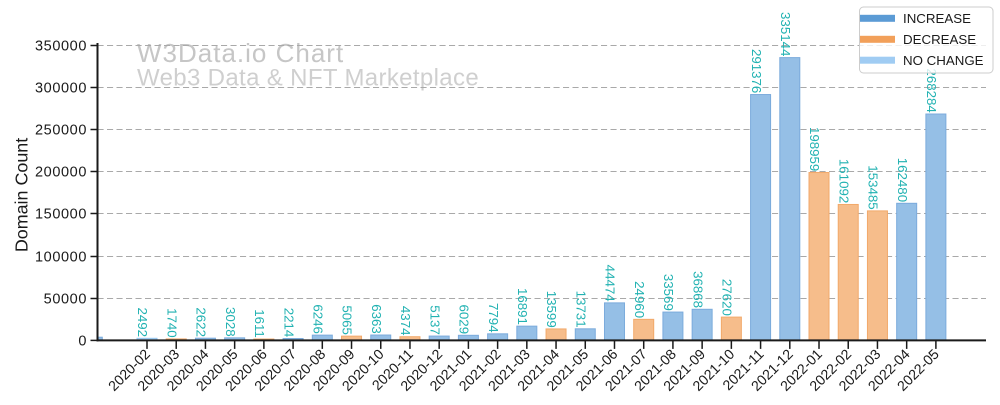 The width and height of the screenshot is (1000, 405). I want to click on svg-text: 200000, so click(61, 173).